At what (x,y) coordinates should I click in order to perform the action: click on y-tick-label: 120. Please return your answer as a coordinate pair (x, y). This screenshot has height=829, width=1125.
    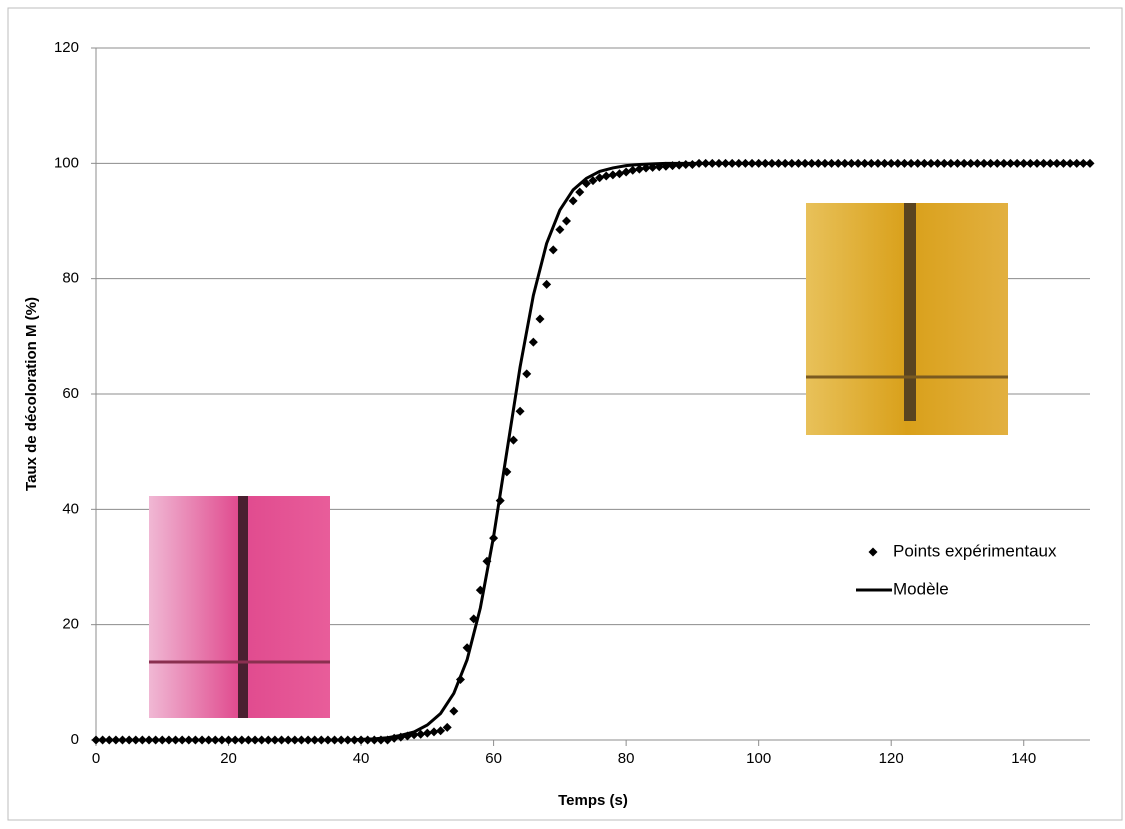
    Looking at the image, I should click on (66, 47).